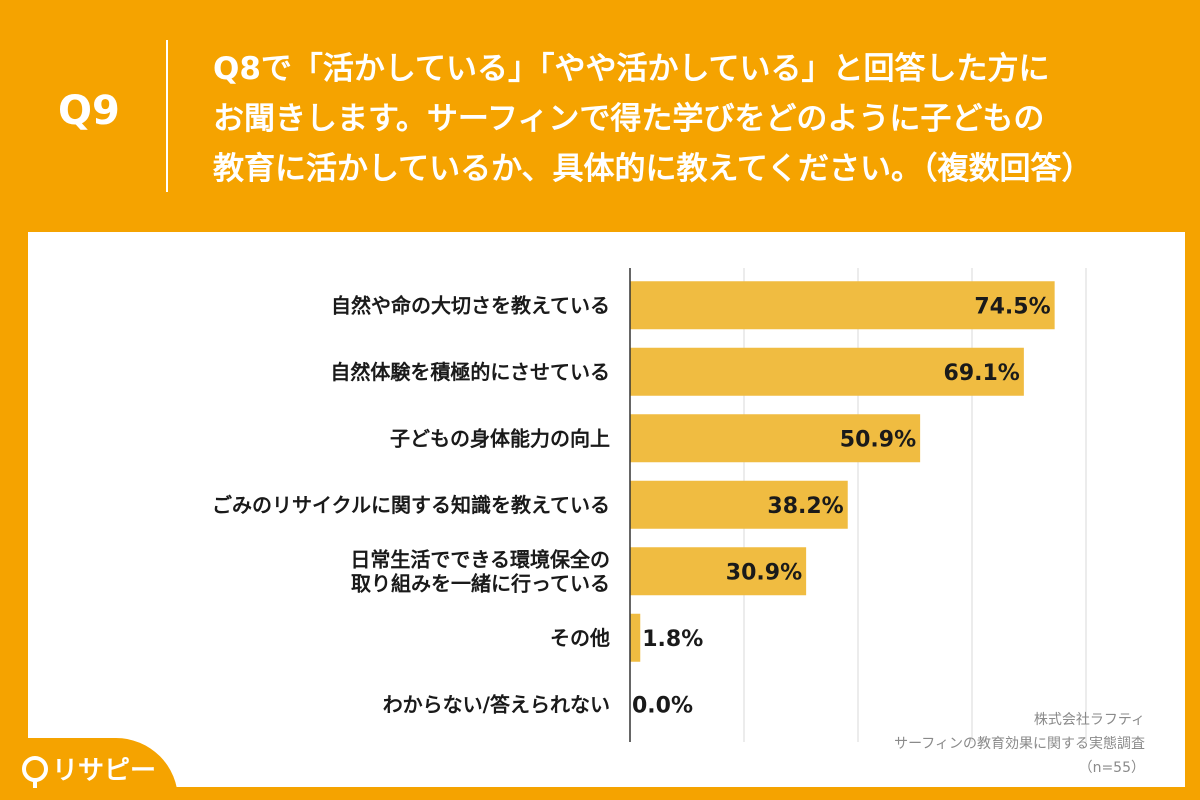 This screenshot has width=1200, height=800. What do you see at coordinates (662, 705) in the screenshot?
I see `value-label-7: 0.0%` at bounding box center [662, 705].